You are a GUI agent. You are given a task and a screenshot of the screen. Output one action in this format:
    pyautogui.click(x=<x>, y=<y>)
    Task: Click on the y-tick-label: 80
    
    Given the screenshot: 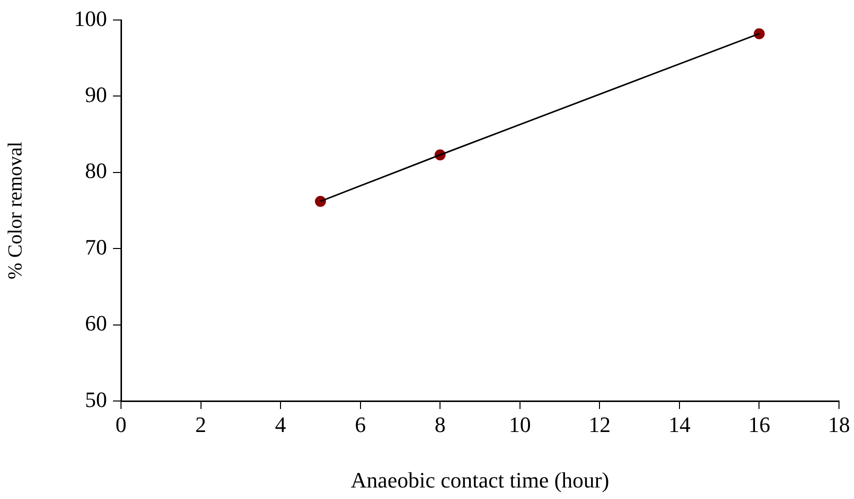 What is the action you would take?
    pyautogui.click(x=96, y=171)
    